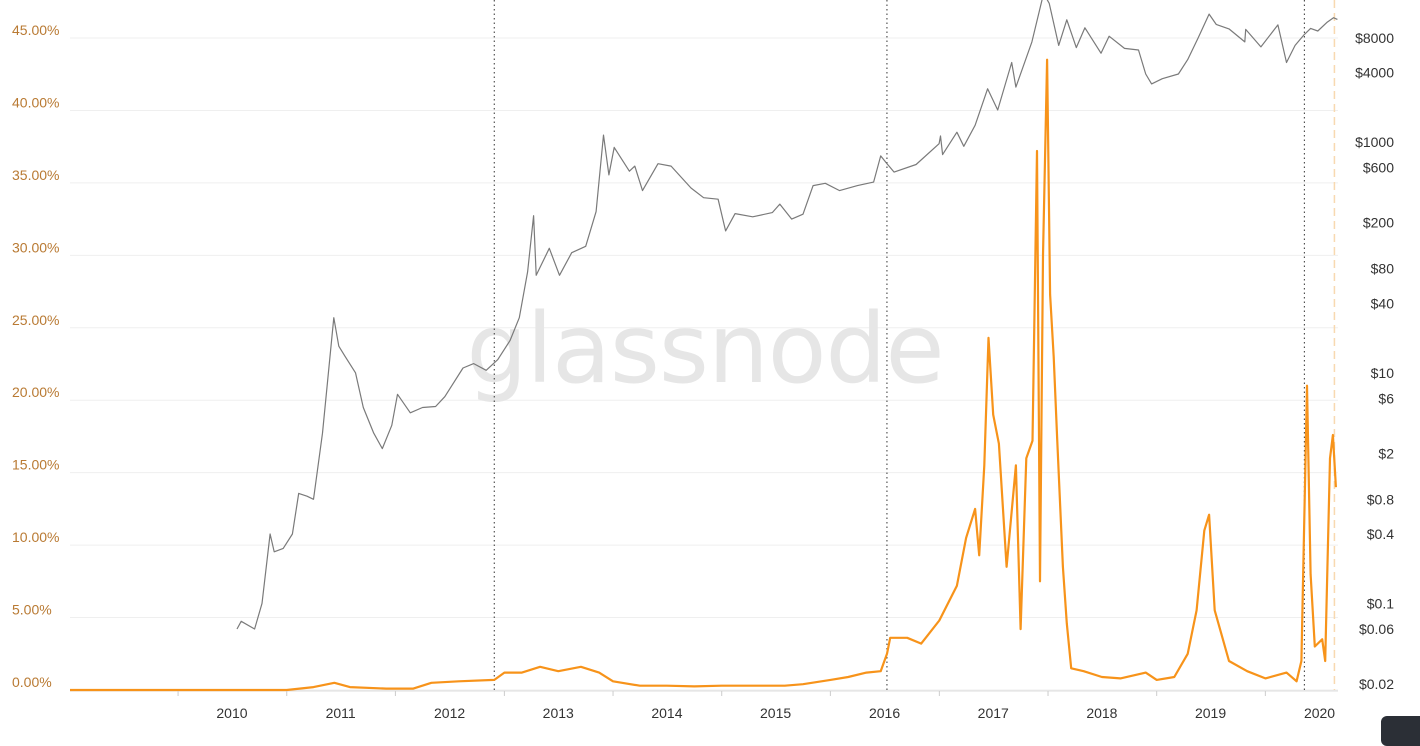 The image size is (1420, 746). I want to click on x-tick-label: 2010, so click(231, 713).